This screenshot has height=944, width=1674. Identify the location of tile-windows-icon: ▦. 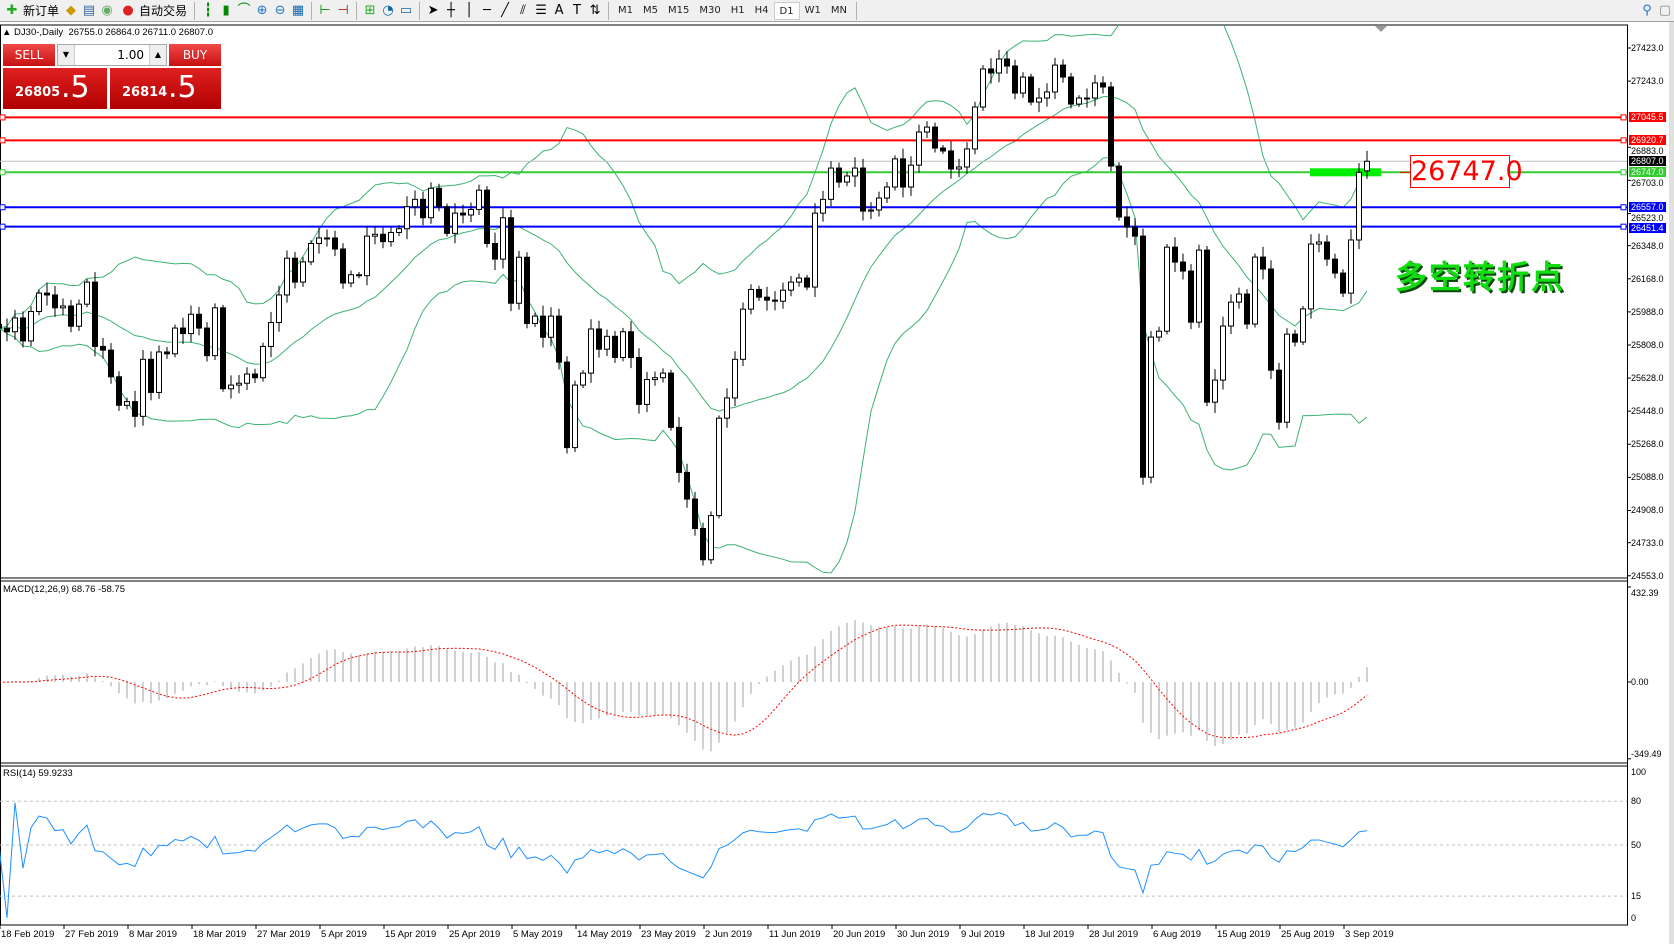
(298, 10).